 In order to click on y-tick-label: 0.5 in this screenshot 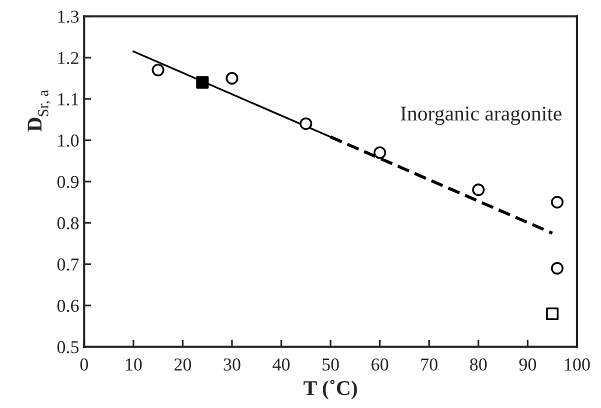, I will do `click(68, 347)`.